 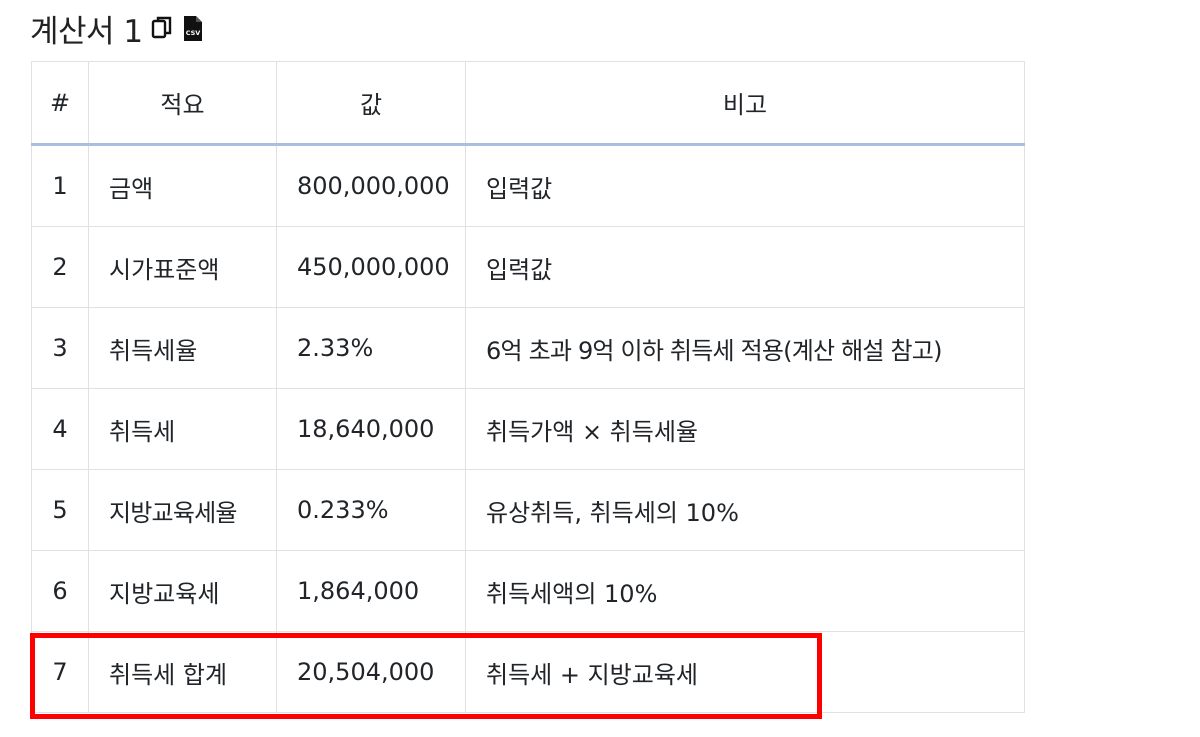 What do you see at coordinates (745, 510) in the screenshot?
I see `row-note: 유상취득, 취득세의 10%` at bounding box center [745, 510].